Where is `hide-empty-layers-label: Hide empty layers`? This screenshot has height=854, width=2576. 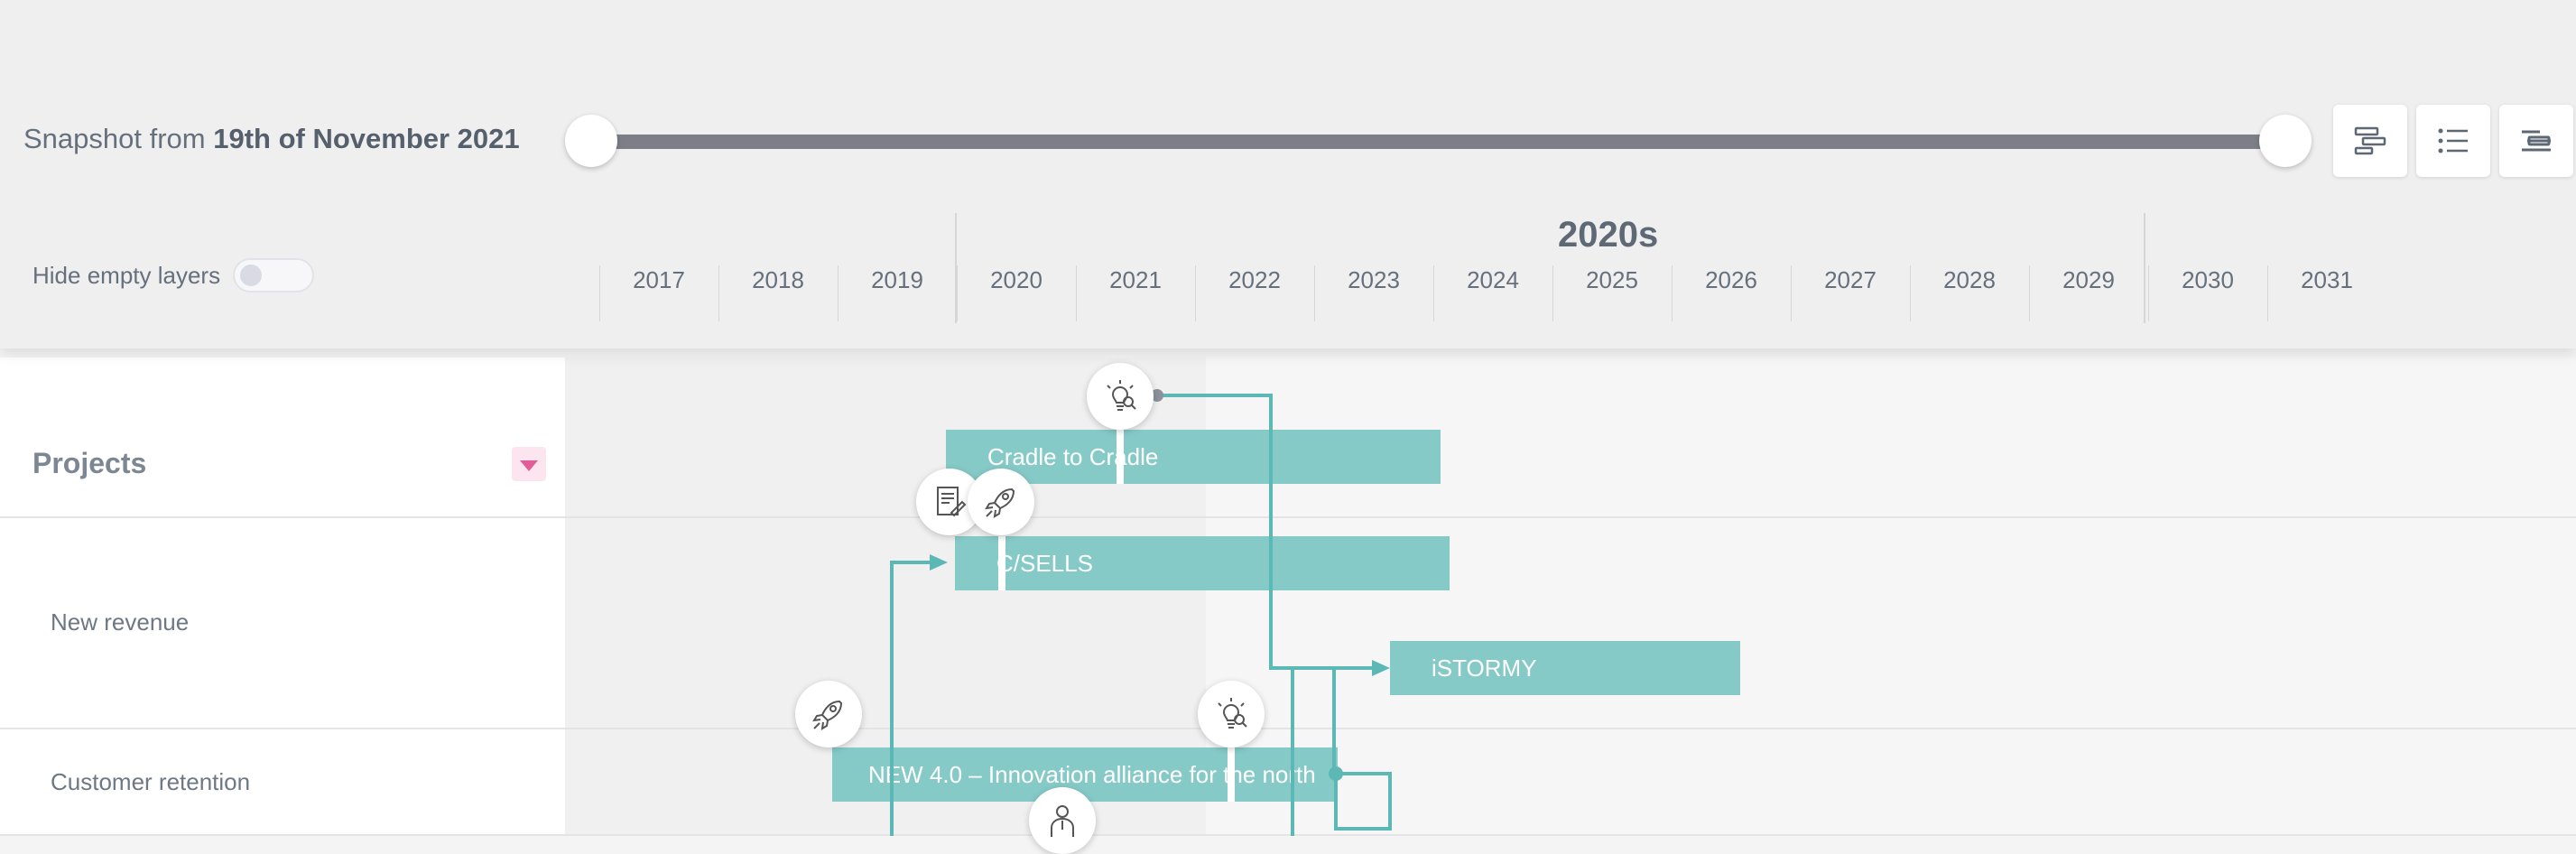 hide-empty-layers-label: Hide empty layers is located at coordinates (126, 275).